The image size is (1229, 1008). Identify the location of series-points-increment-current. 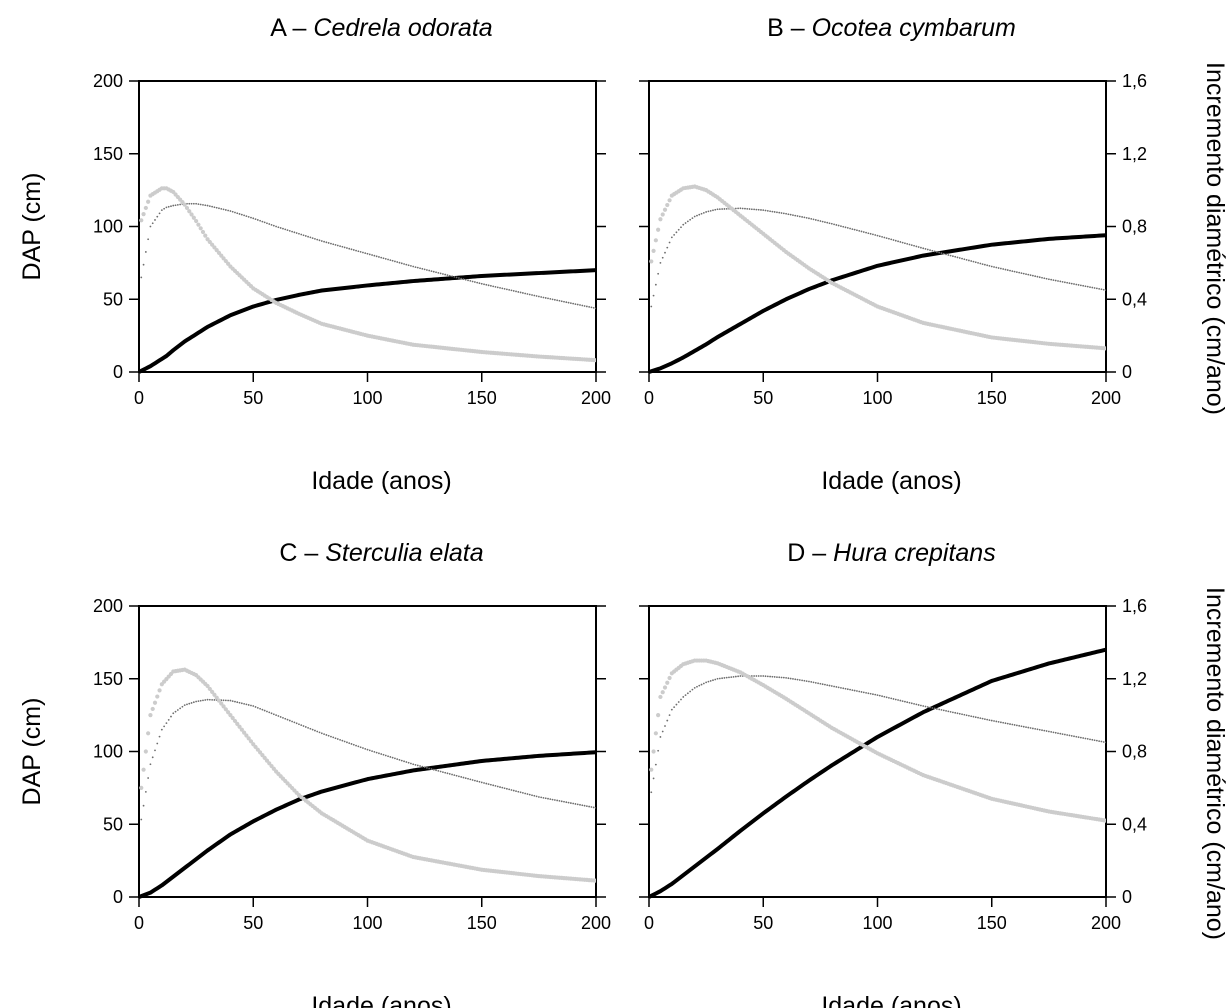
(367, 274).